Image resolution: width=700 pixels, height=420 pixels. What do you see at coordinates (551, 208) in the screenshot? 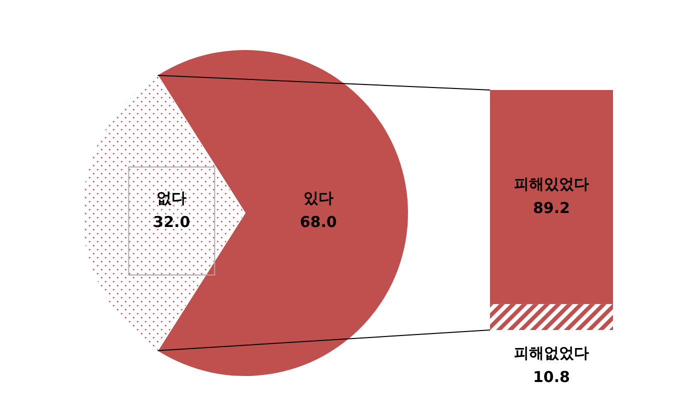
I see `data-label: 89.2` at bounding box center [551, 208].